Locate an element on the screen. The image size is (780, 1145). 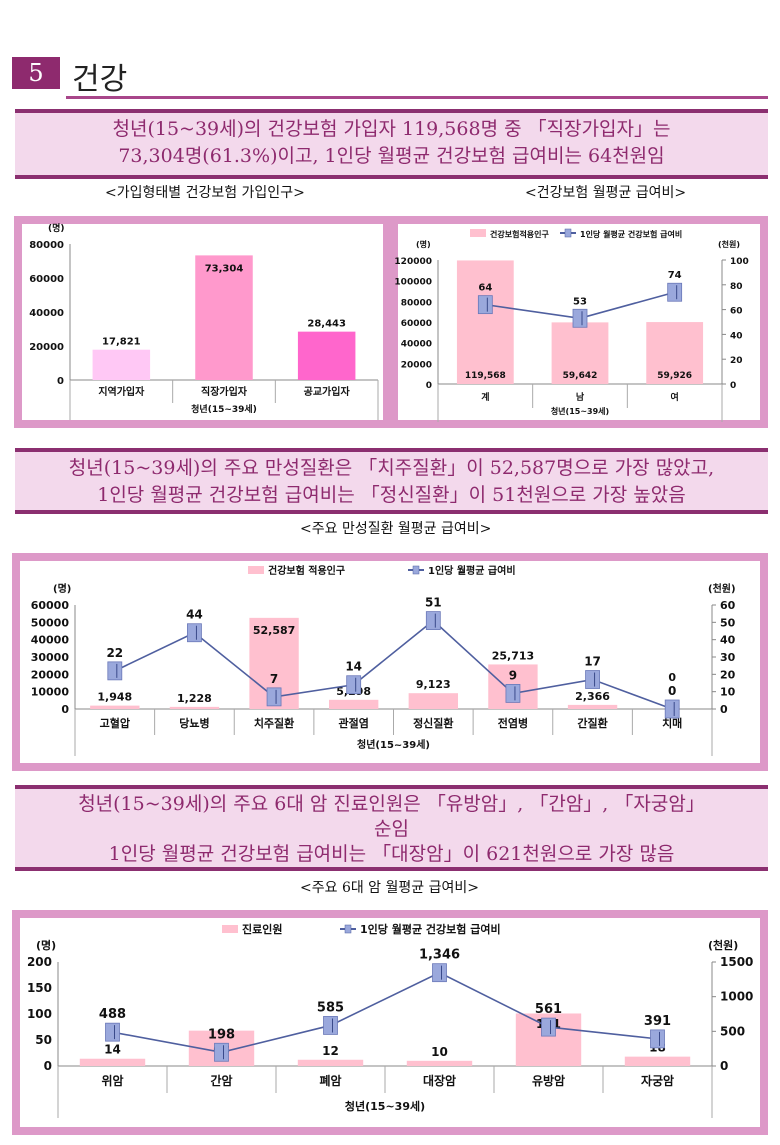
y2-tick-label: 10 is located at coordinates (728, 692).